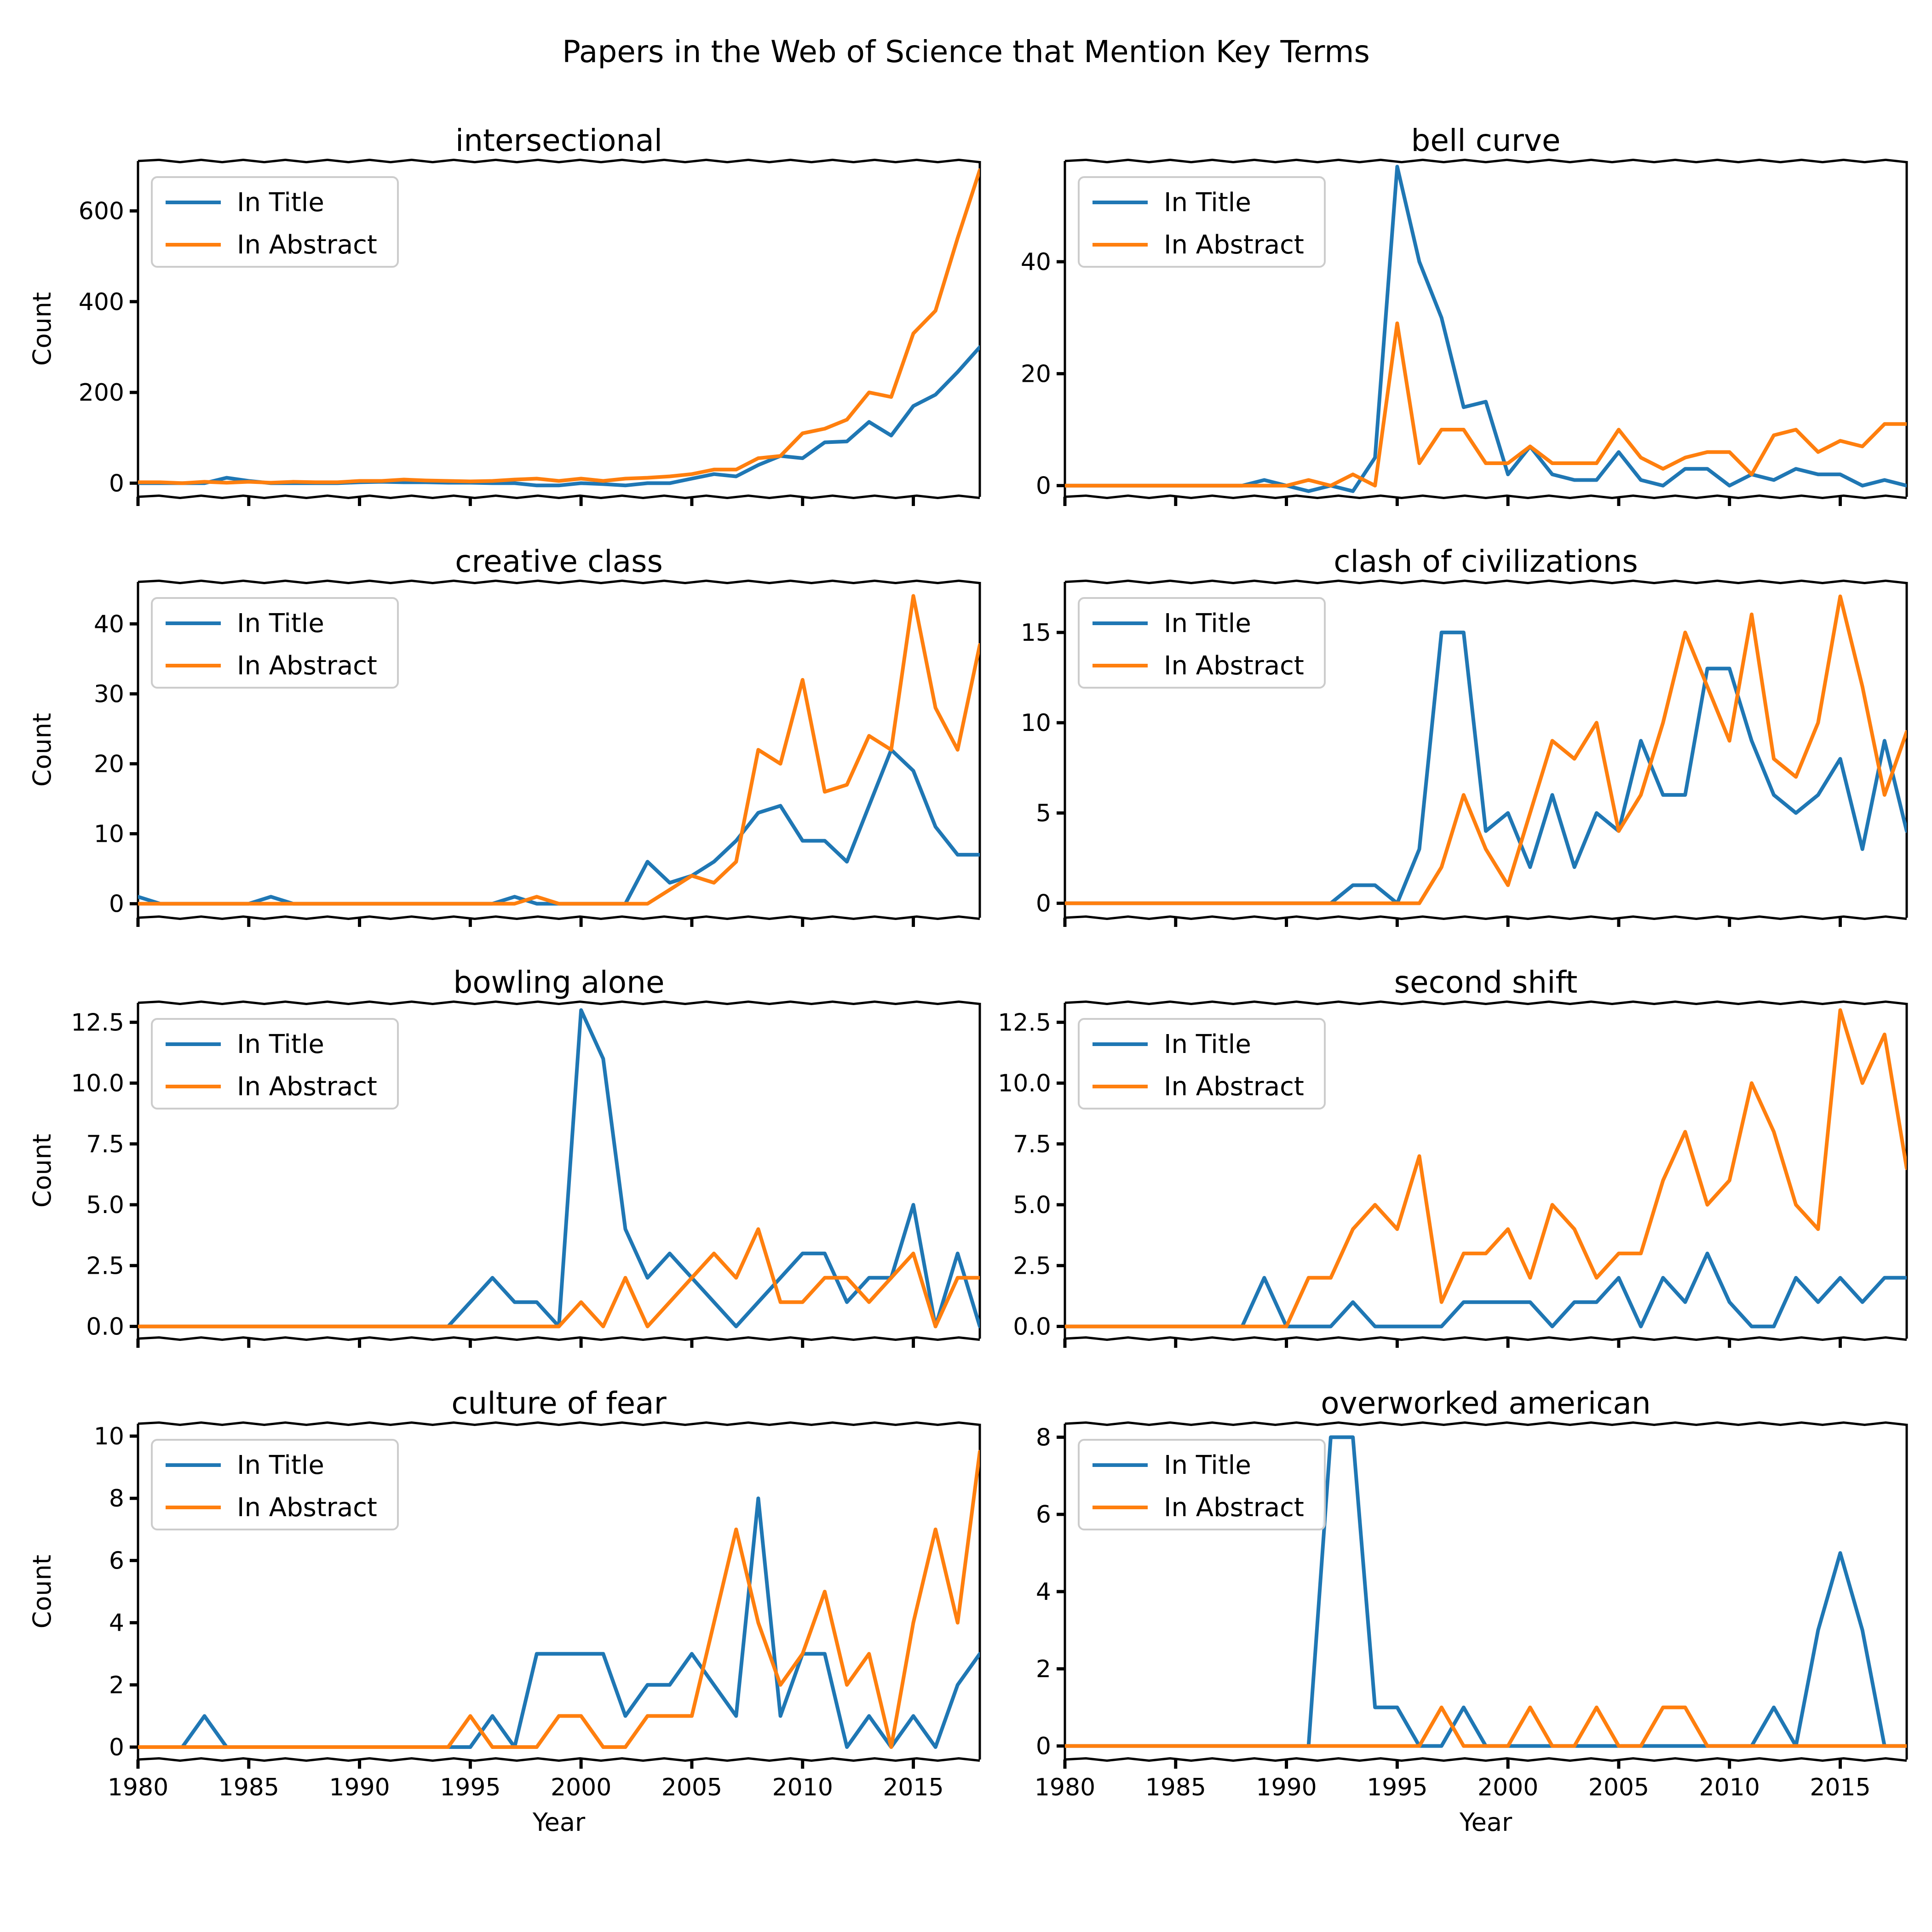 This screenshot has height=1932, width=1932. What do you see at coordinates (1024, 1022) in the screenshot?
I see `y-tick-label: 12.5` at bounding box center [1024, 1022].